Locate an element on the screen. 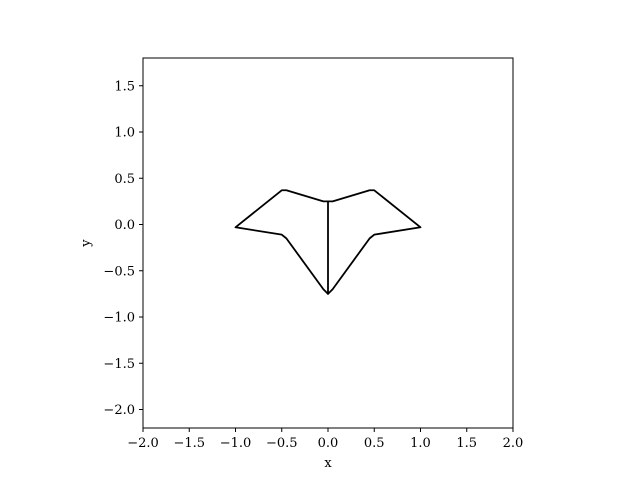  y-tick-label: −1.5 is located at coordinates (119, 364).